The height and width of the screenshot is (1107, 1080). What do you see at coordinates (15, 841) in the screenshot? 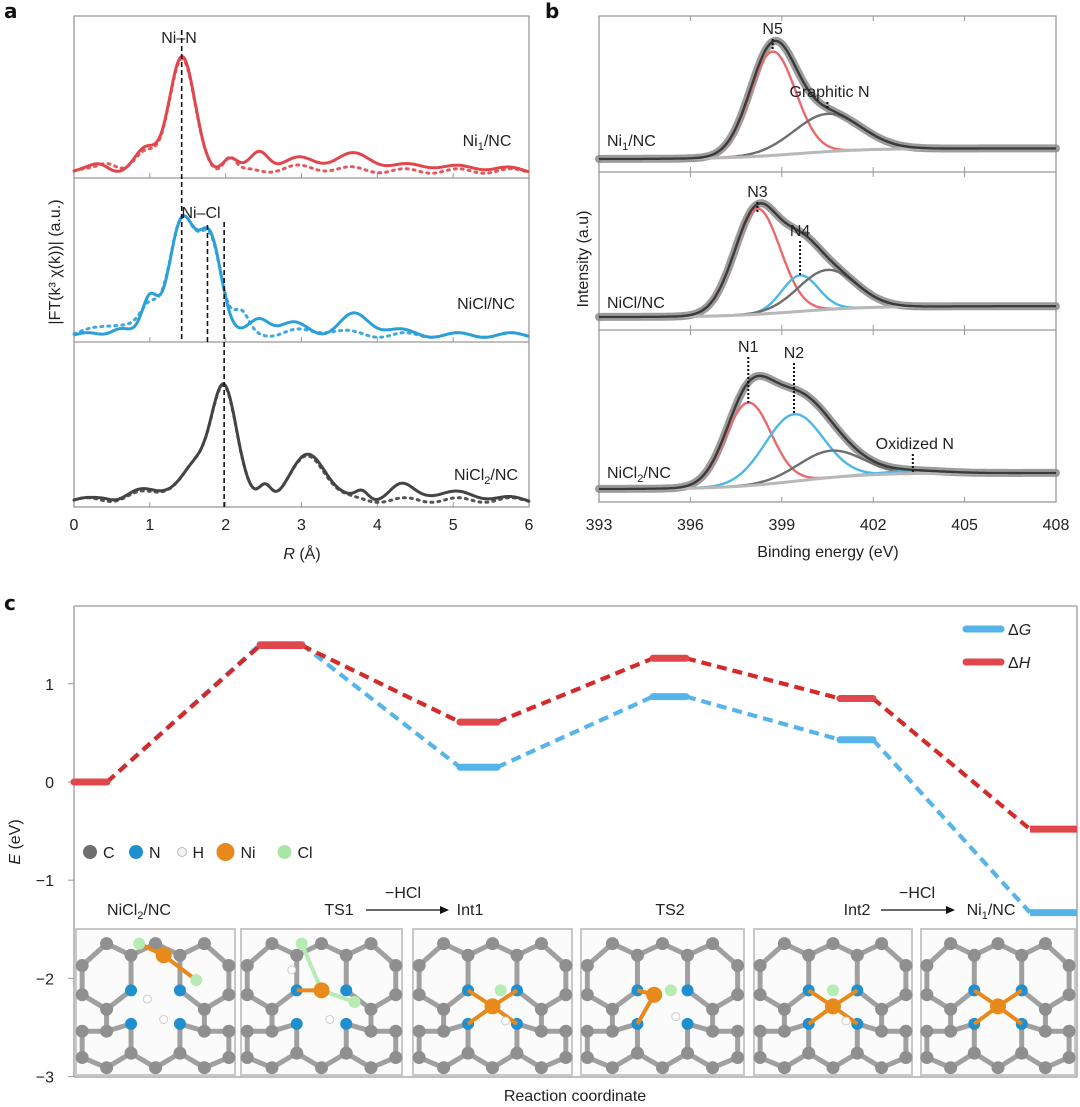
I see `panel-c-y-axis-label: E (eV)` at bounding box center [15, 841].